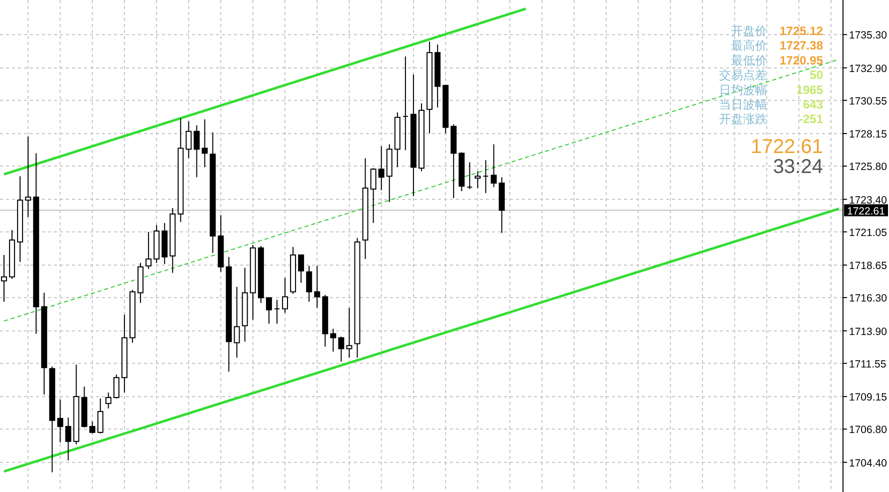 The height and width of the screenshot is (492, 889). Describe the element at coordinates (868, 167) in the screenshot. I see `y-tick-label: 1725.80` at that location.